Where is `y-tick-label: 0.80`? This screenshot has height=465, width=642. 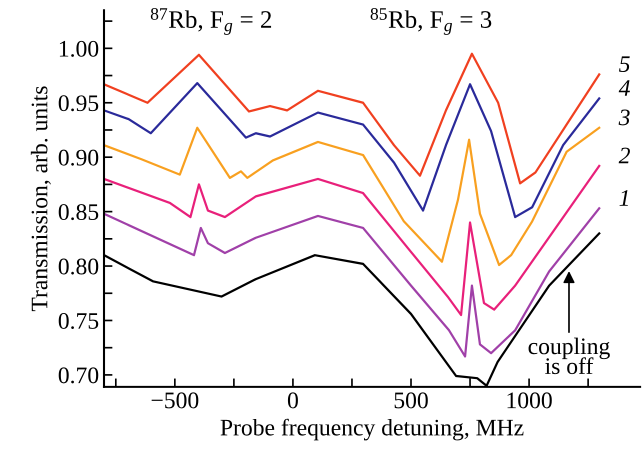
y-tick-label: 0.80 is located at coordinates (78, 266).